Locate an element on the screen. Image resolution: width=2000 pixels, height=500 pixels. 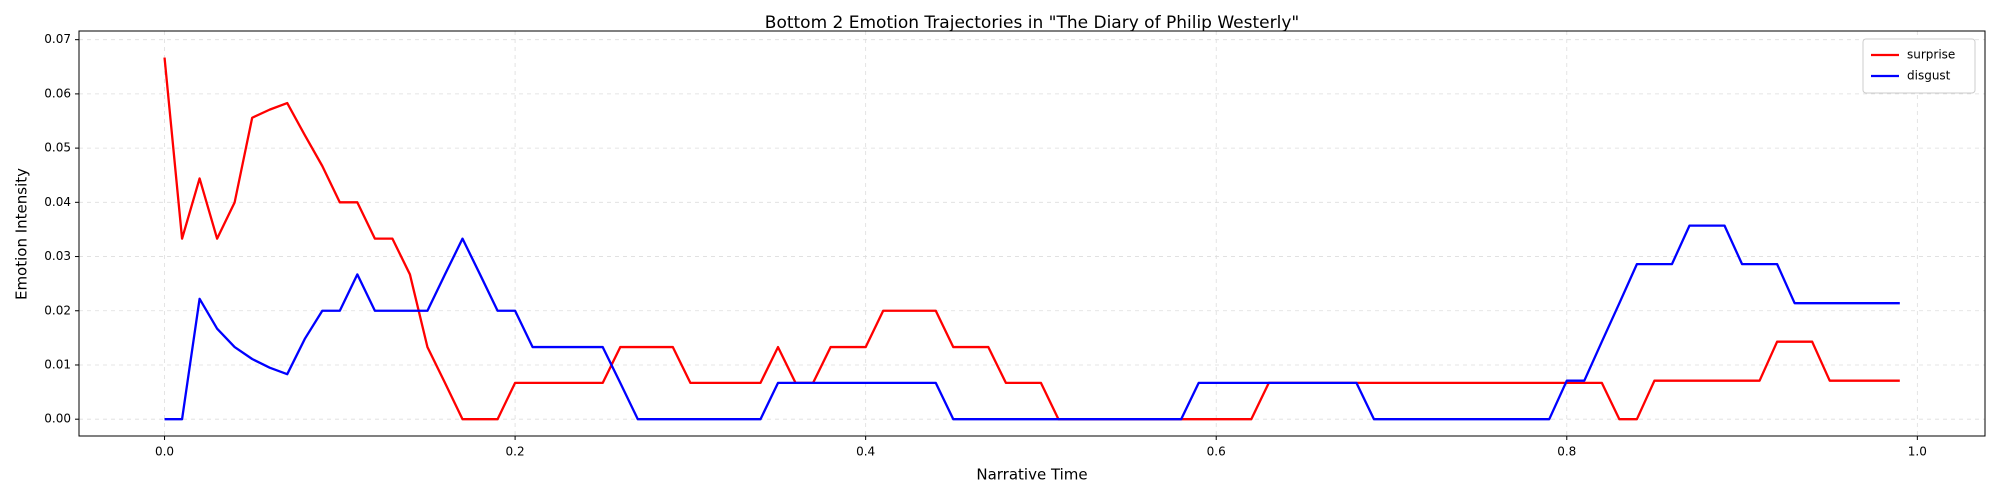
legend-box is located at coordinates (1919, 66).